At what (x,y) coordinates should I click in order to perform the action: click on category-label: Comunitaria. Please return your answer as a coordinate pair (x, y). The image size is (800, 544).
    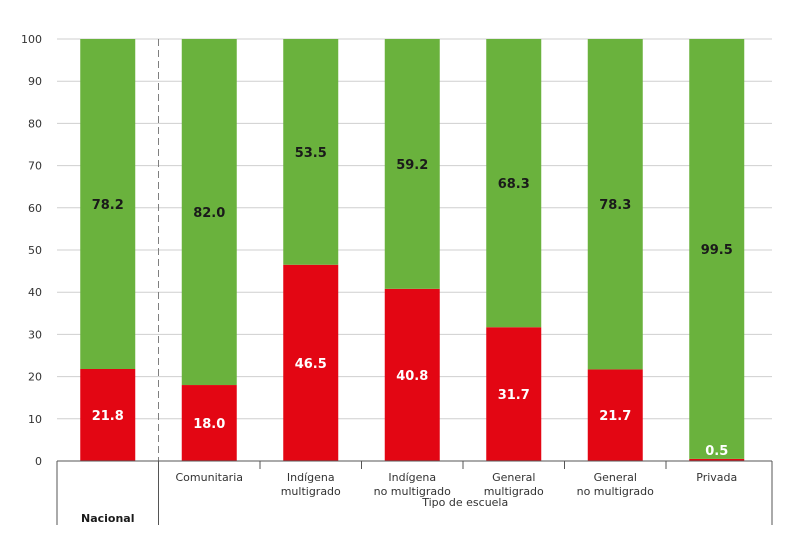
    Looking at the image, I should click on (210, 477).